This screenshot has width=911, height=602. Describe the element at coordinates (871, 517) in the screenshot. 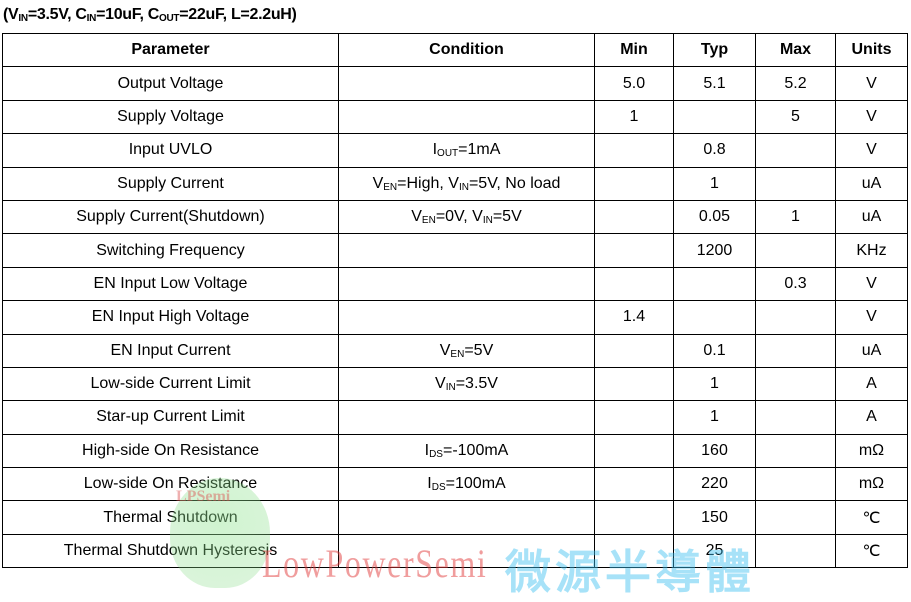

I see `cell-units: ℃` at that location.